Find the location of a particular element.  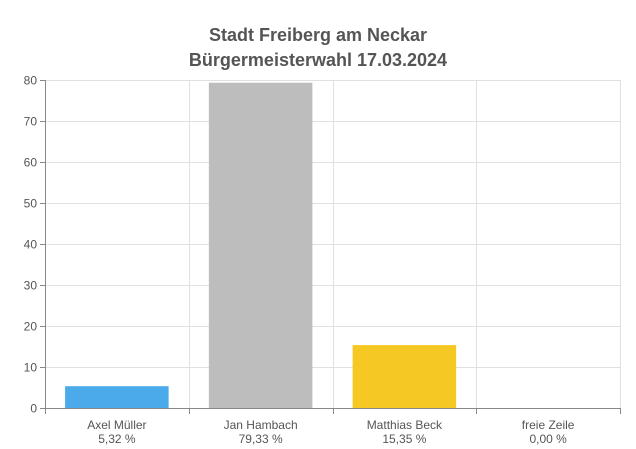

x-category-label: Jan Hambach is located at coordinates (261, 425).